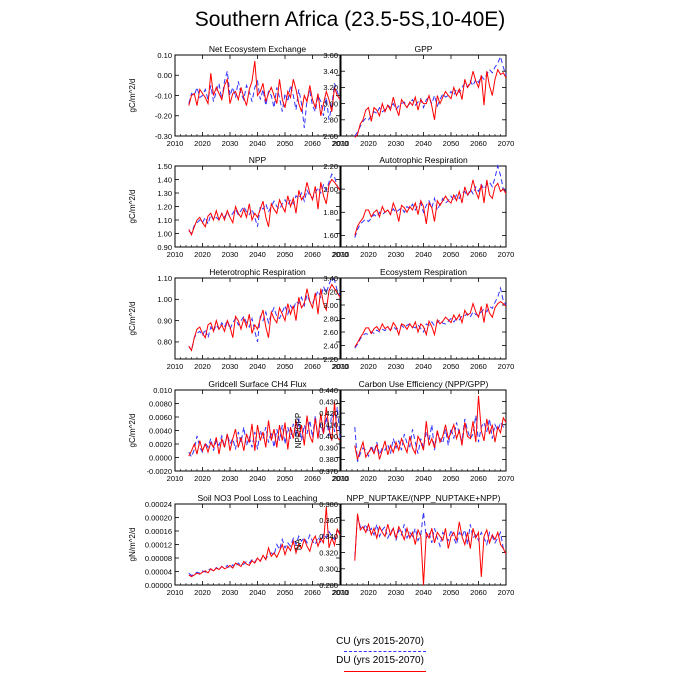 The height and width of the screenshot is (700, 700). Describe the element at coordinates (330, 318) in the screenshot. I see `panel-5-ytick-label: 2.80` at that location.